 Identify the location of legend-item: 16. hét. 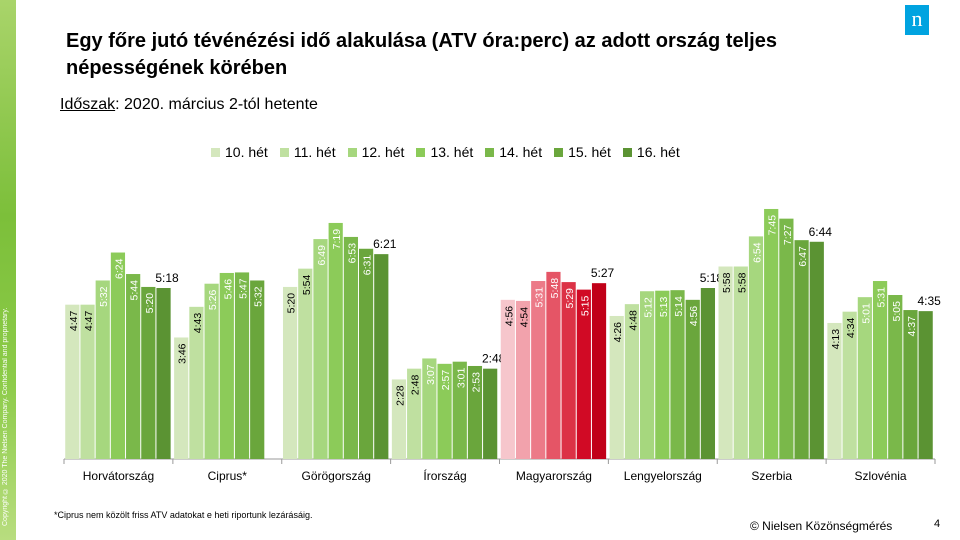
(651, 152).